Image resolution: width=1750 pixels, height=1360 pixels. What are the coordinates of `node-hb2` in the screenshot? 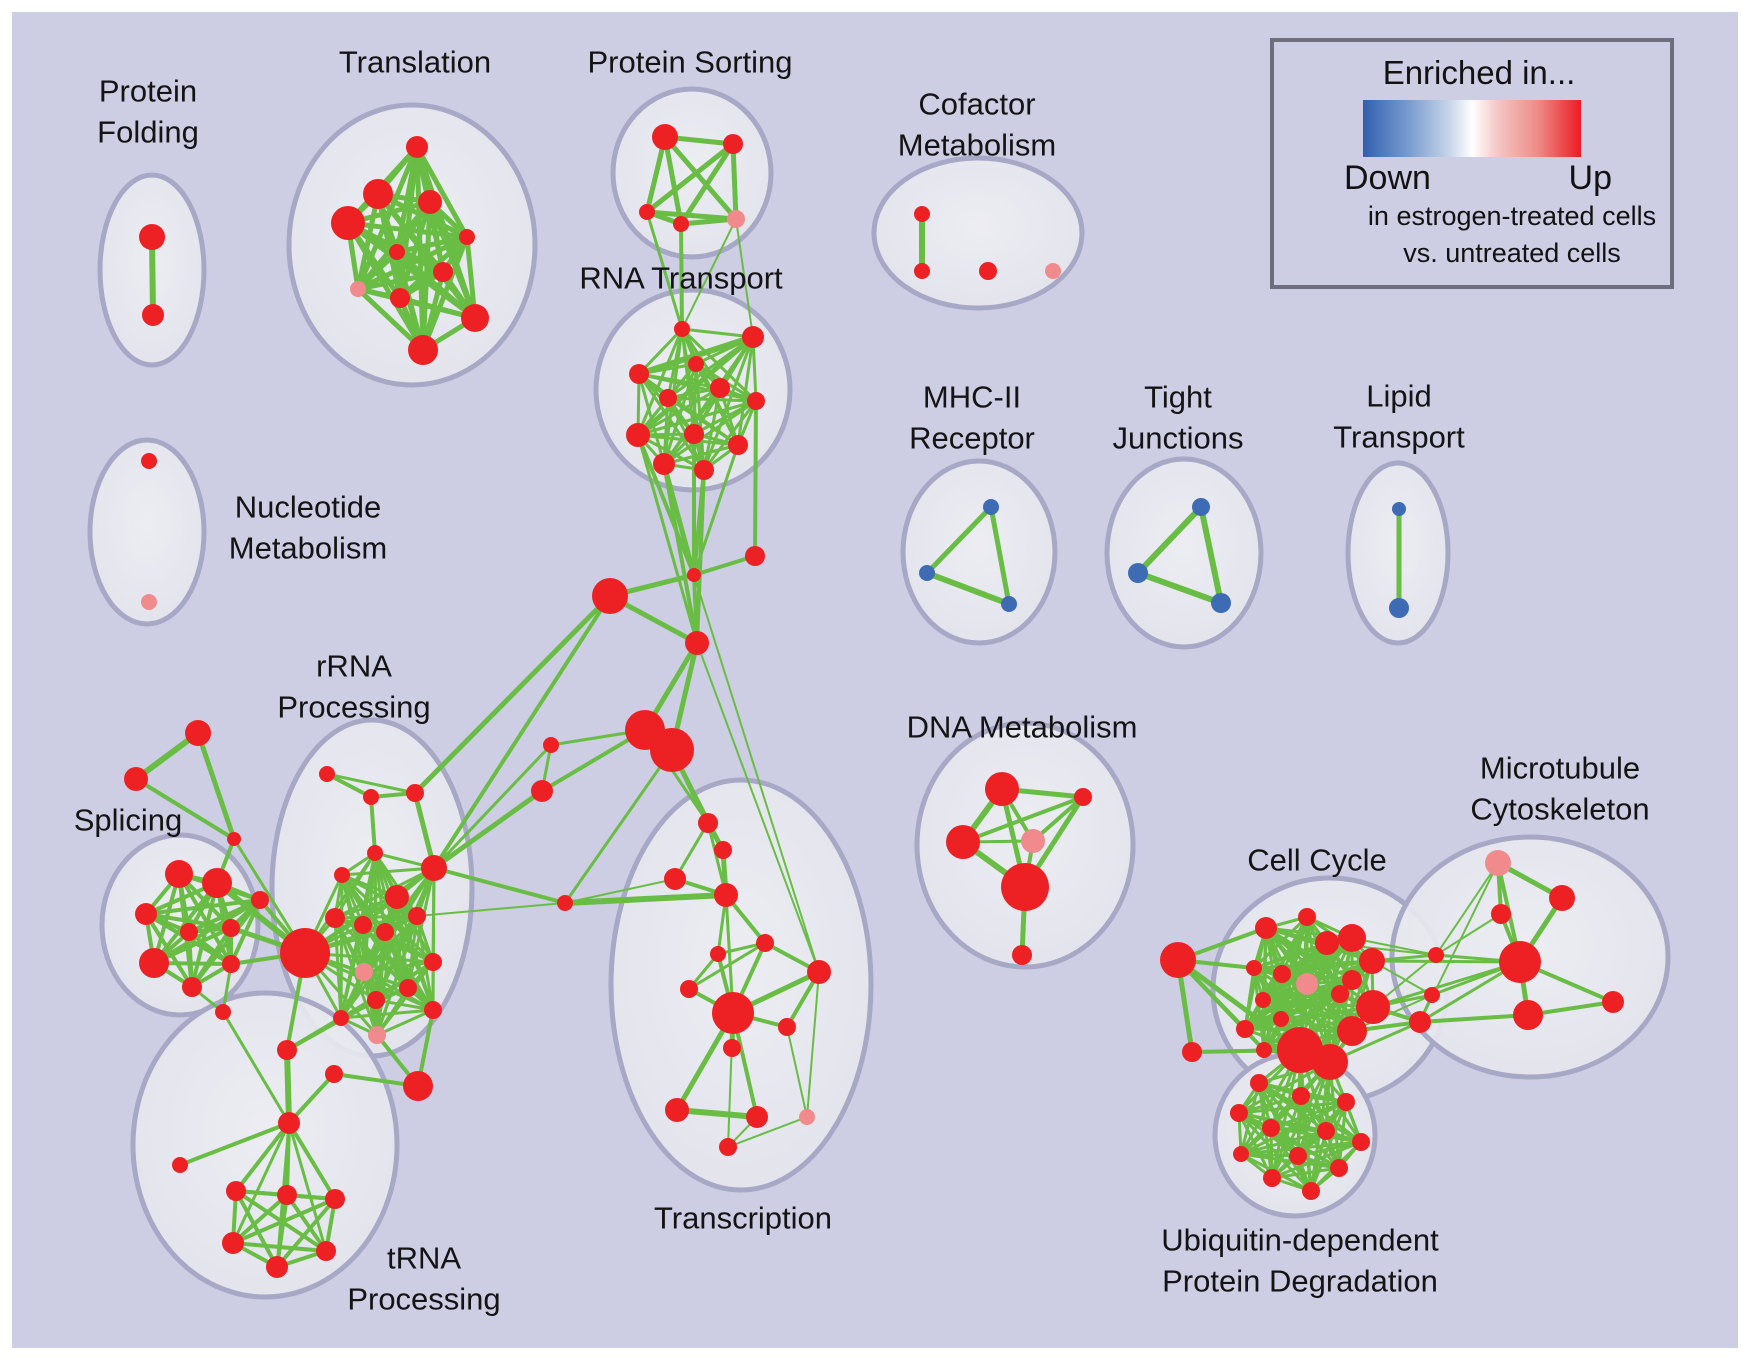 It's located at (755, 556).